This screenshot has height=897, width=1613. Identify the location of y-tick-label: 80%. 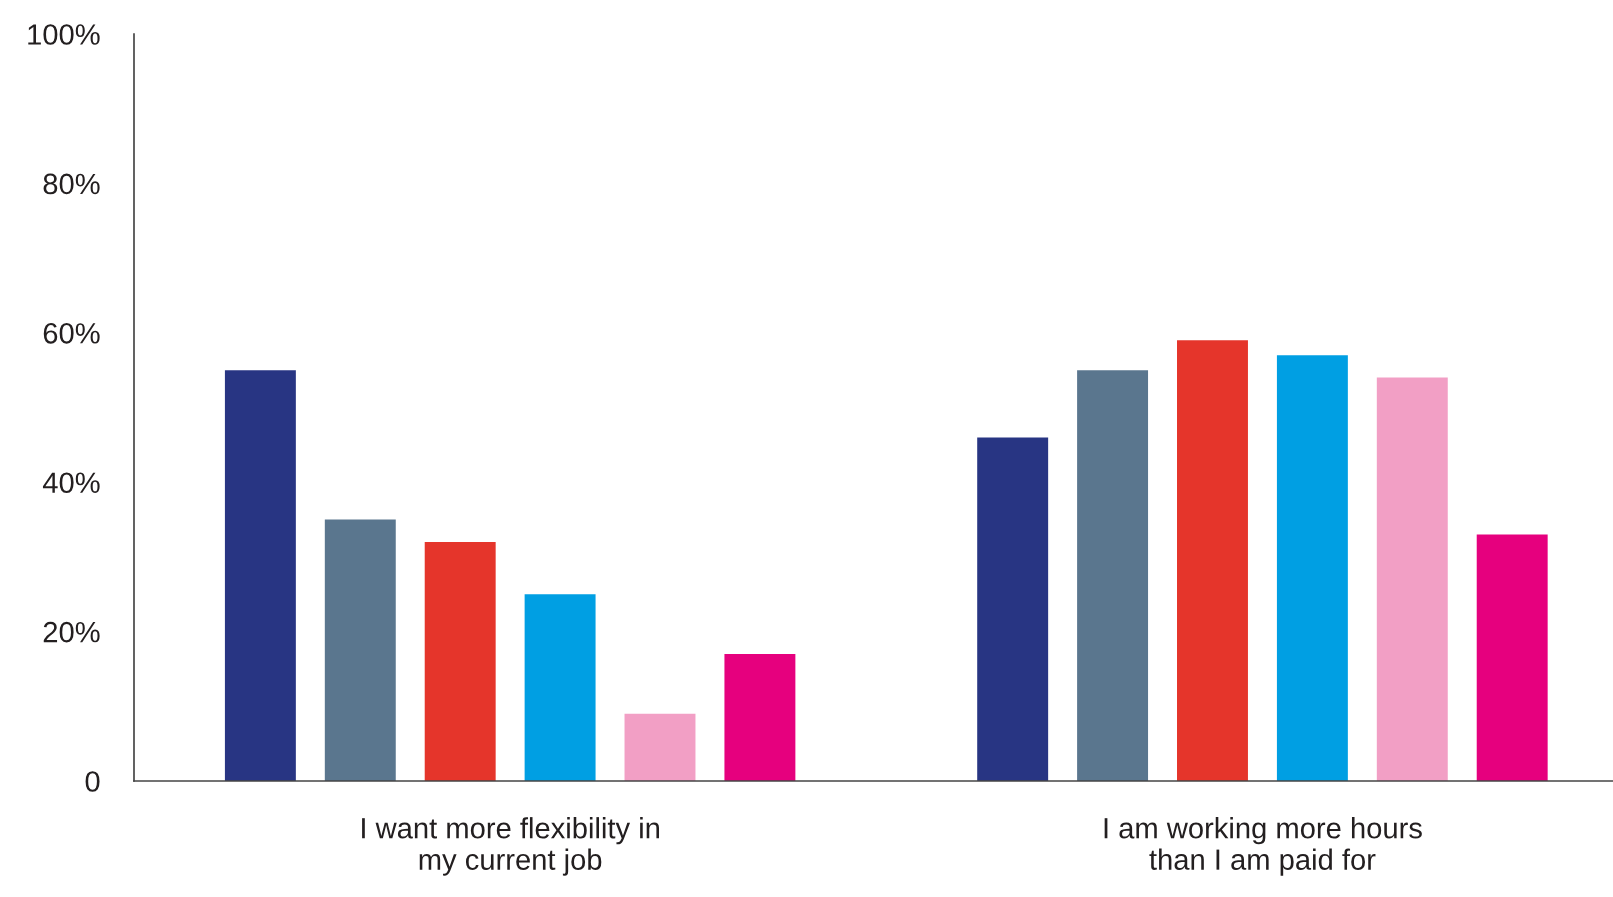
(71, 184).